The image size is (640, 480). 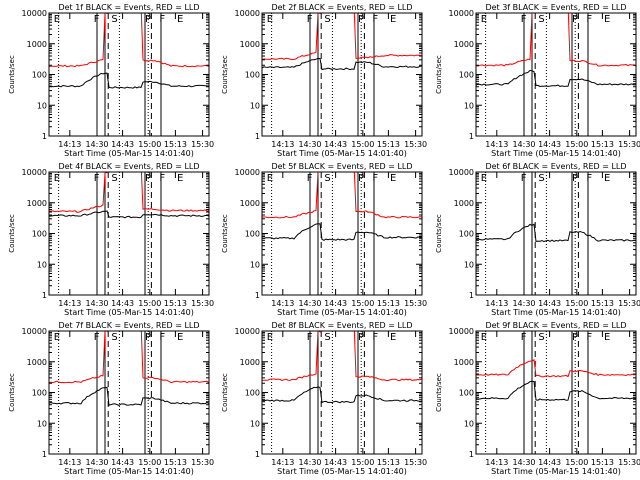 I want to click on panel-title: Det 1f BLACK = Events, RED = LLD, so click(x=128, y=7).